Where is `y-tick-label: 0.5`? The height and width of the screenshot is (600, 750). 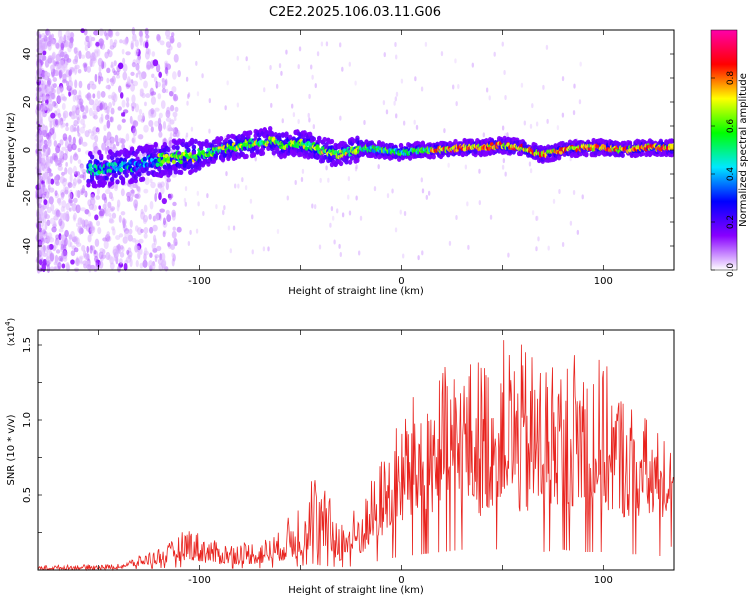 y-tick-label: 0.5 is located at coordinates (27, 495).